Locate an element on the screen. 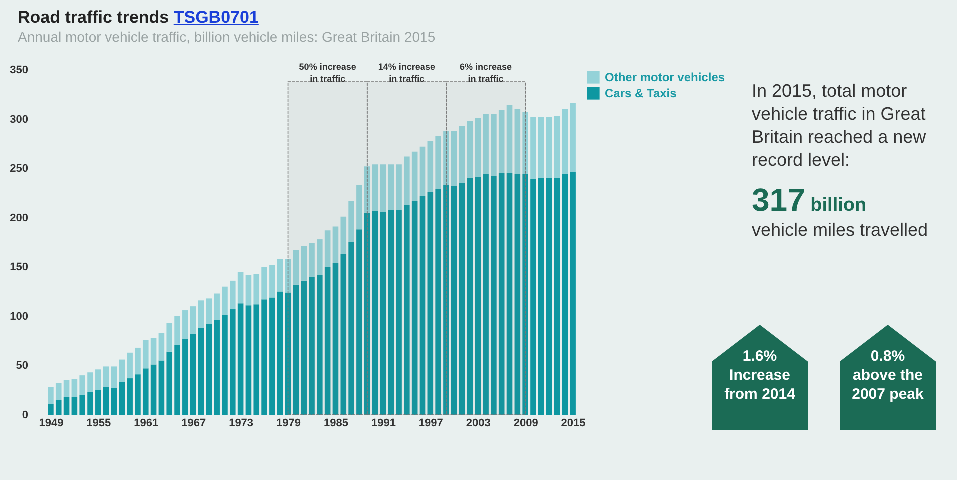  x-tick-label: 1967 is located at coordinates (194, 424).